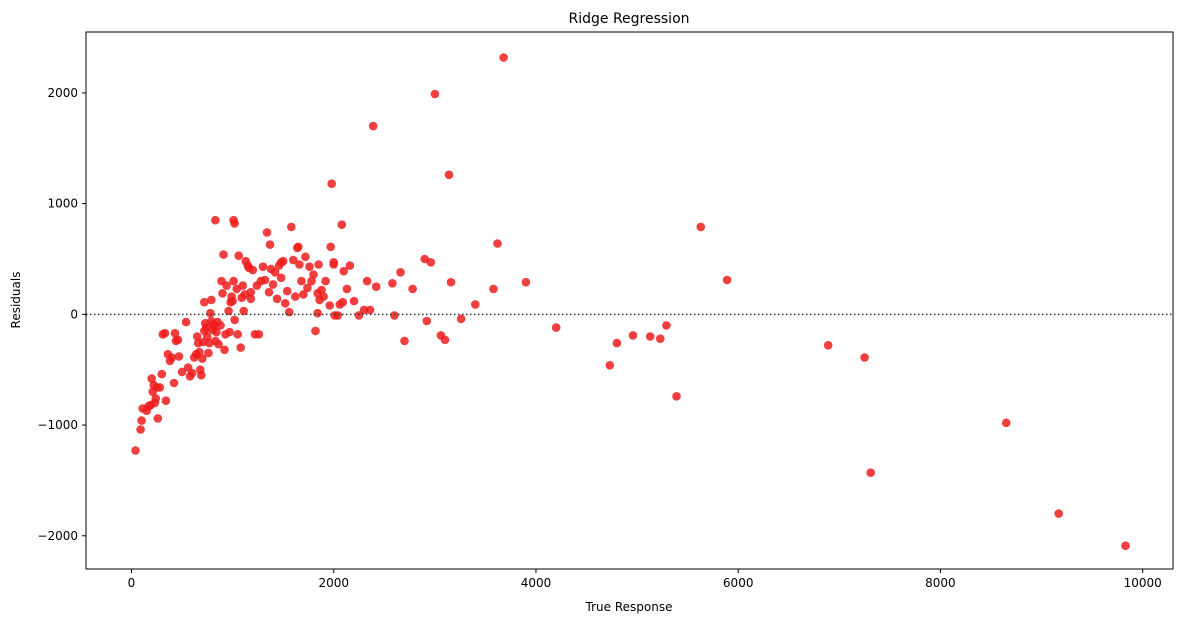 This screenshot has height=624, width=1181. Describe the element at coordinates (132, 583) in the screenshot. I see `x-tick-label: 0` at that location.